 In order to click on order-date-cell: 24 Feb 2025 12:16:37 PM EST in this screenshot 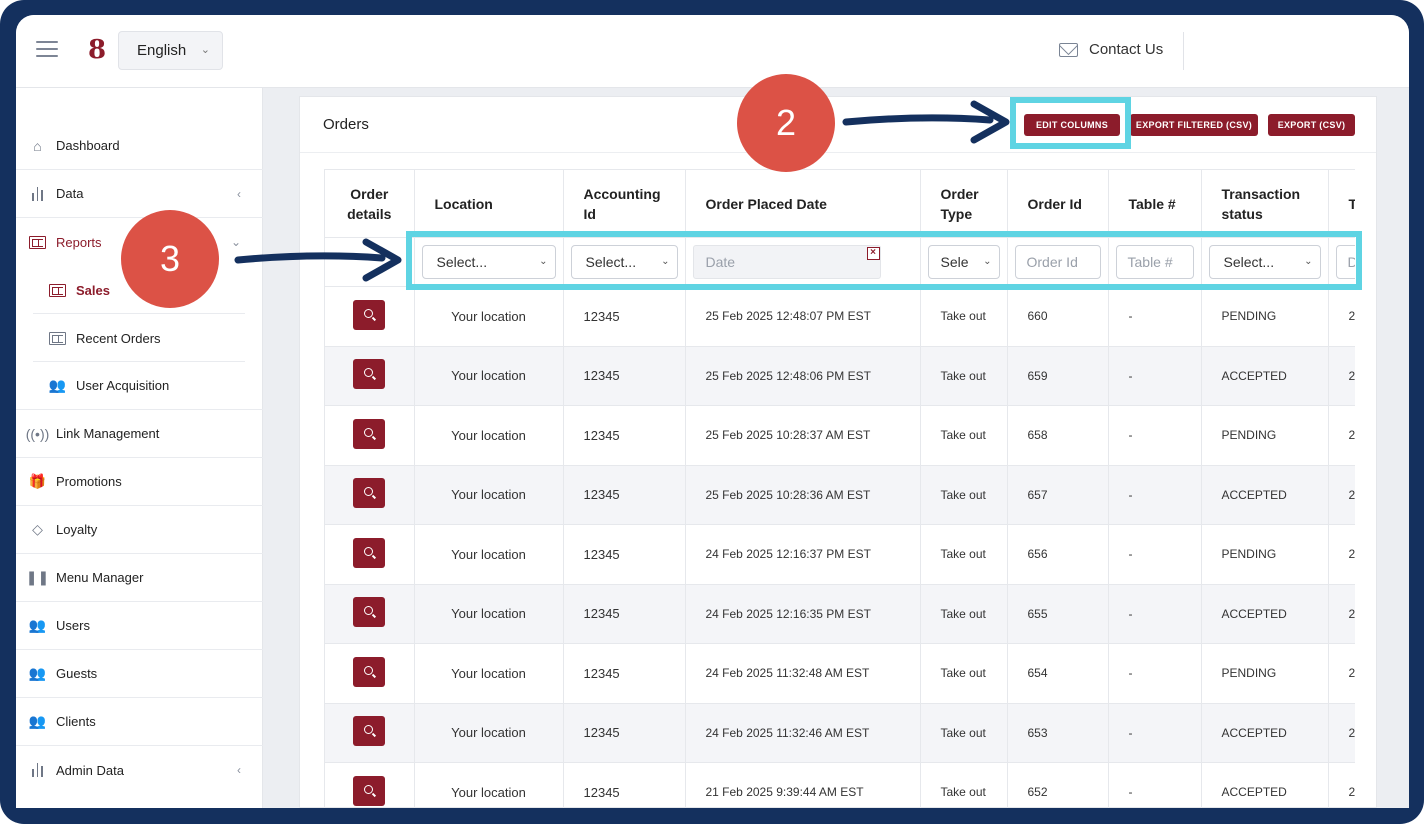, I will do `click(803, 554)`.